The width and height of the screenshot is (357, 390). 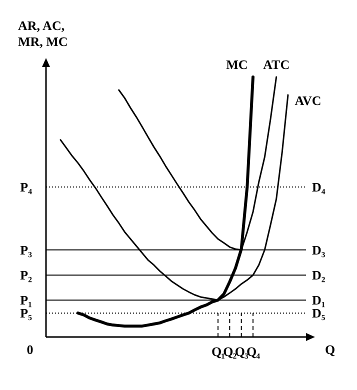 I want to click on ref-line-label: D₂, so click(x=319, y=275).